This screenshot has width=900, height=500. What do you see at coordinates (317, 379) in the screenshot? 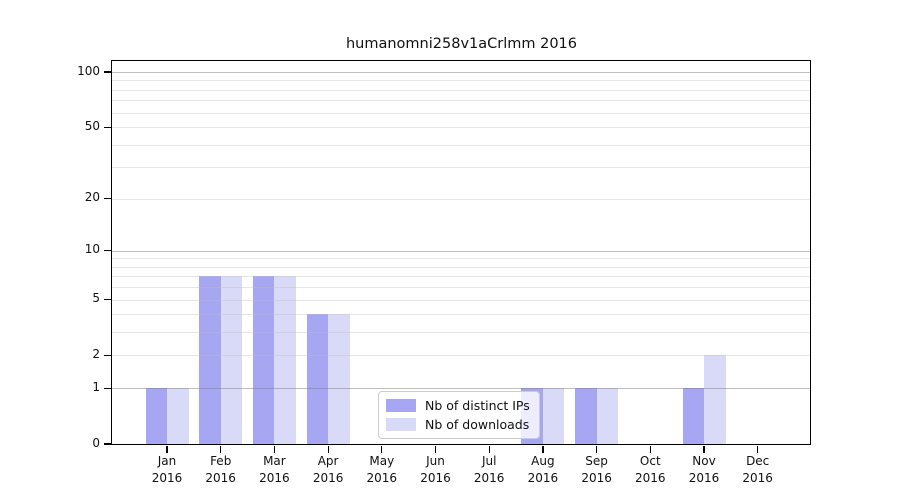
I see `bar-nb-of-distinct-ips-apr` at bounding box center [317, 379].